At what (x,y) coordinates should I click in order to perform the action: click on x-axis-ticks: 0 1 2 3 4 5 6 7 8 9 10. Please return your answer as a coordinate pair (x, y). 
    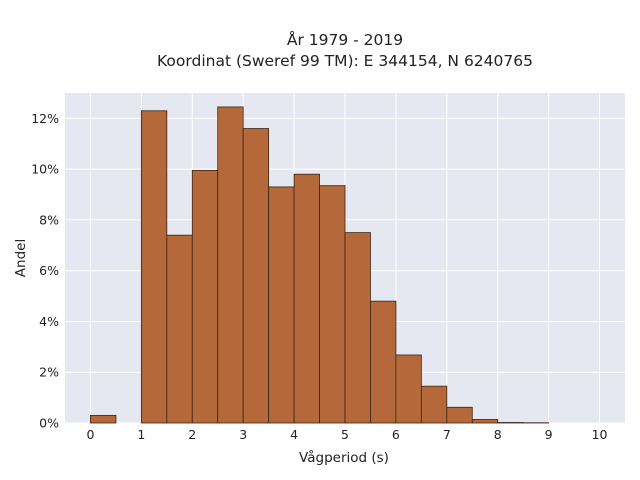
    Looking at the image, I should click on (346, 434).